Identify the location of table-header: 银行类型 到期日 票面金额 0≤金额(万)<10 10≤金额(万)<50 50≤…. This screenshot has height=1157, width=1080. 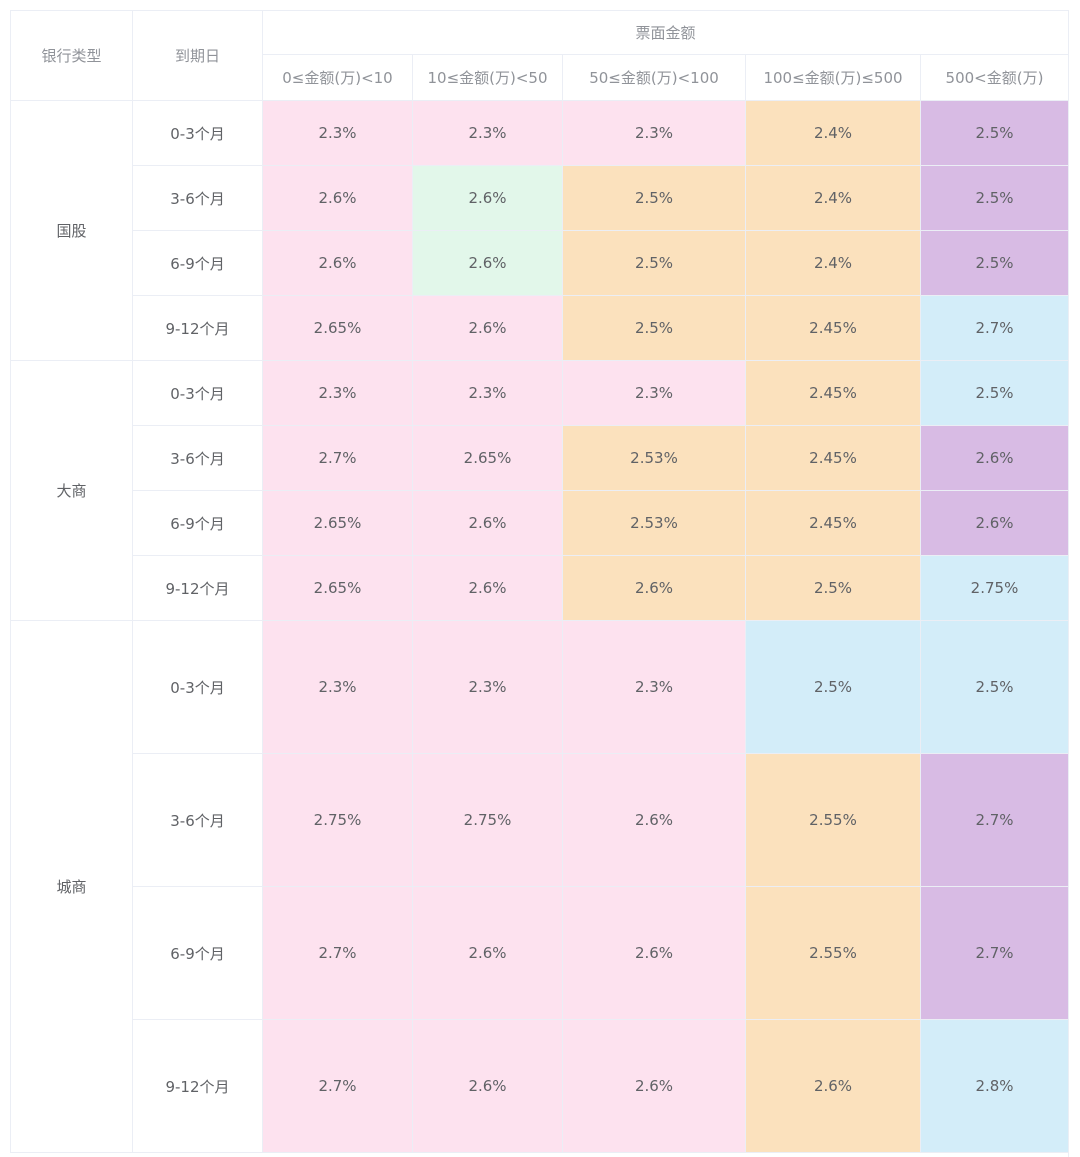
(539, 55).